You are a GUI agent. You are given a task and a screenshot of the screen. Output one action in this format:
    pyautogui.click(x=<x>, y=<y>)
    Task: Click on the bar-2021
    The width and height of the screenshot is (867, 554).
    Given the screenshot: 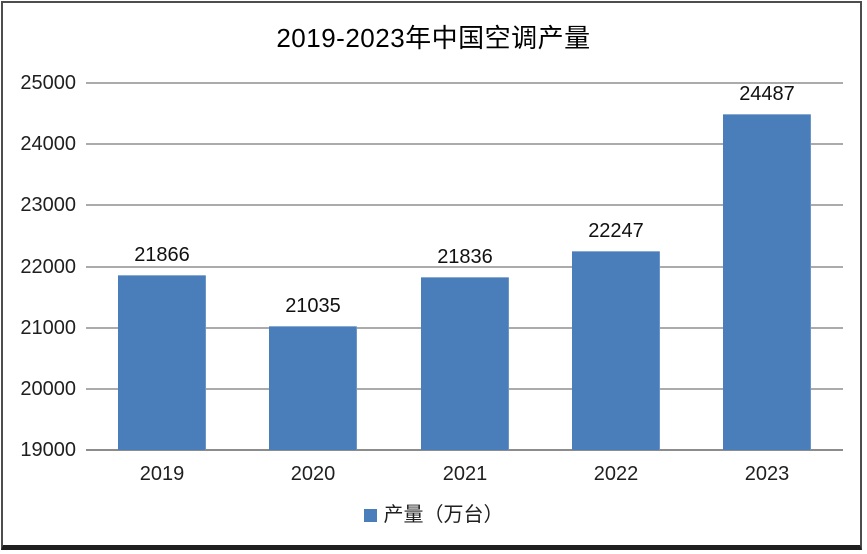 What is the action you would take?
    pyautogui.click(x=465, y=363)
    